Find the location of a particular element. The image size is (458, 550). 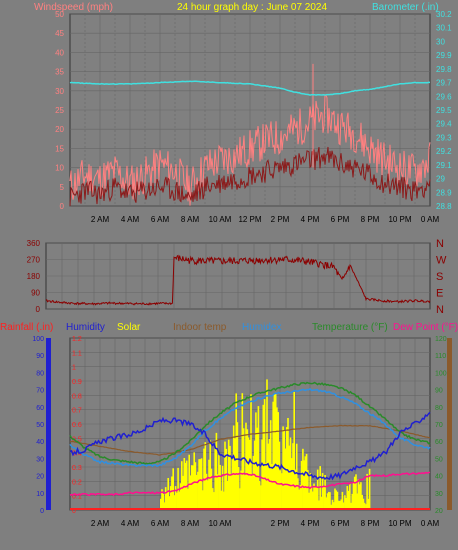

temperature-tick-label: 110 is located at coordinates (440, 356).